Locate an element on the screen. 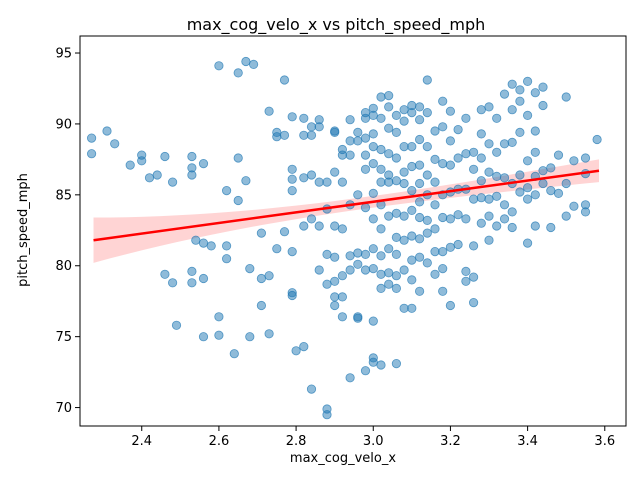 Image resolution: width=640 pixels, height=480 pixels. x-tick-label: 3.4 is located at coordinates (527, 441).